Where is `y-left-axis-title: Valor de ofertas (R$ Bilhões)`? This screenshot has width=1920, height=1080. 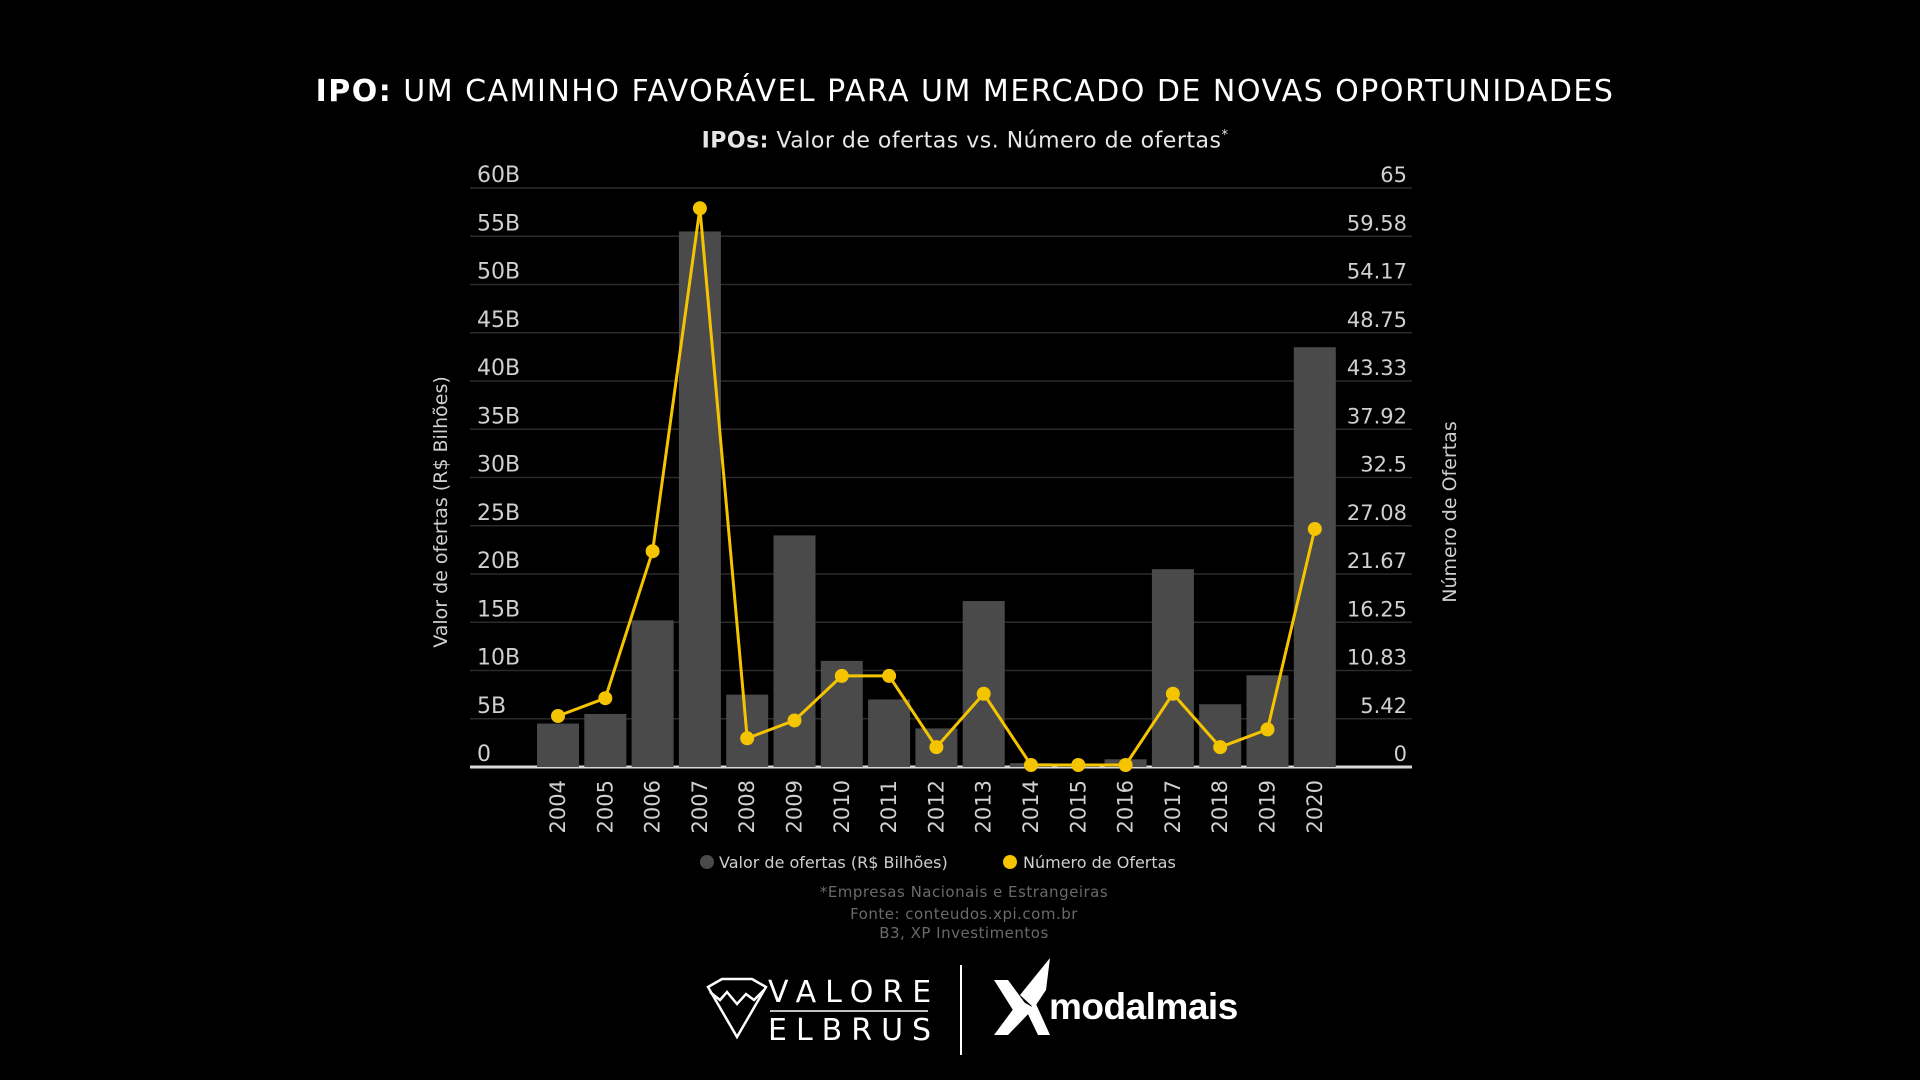
y-left-axis-title: Valor de ofertas (R$ Bilhões) is located at coordinates (441, 512).